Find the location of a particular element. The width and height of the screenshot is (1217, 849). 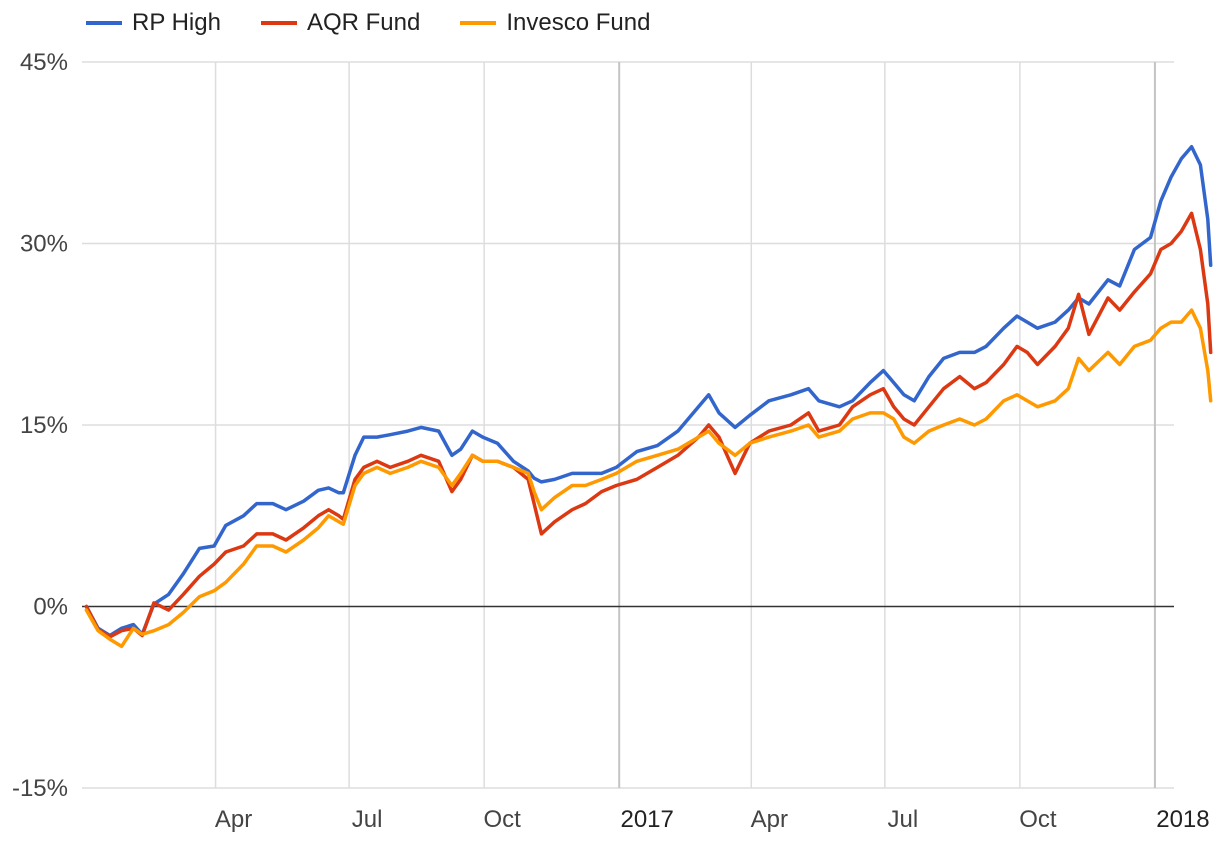

x-tick-label: 2017 is located at coordinates (646, 819).